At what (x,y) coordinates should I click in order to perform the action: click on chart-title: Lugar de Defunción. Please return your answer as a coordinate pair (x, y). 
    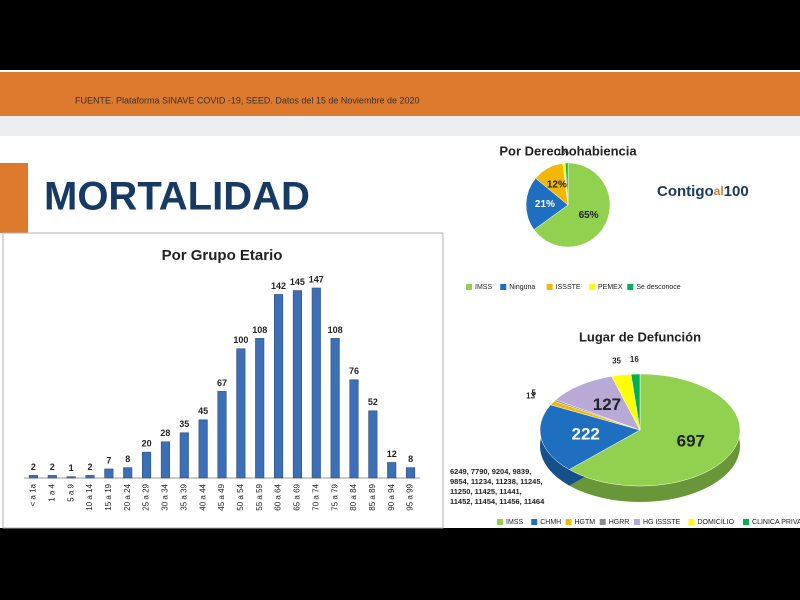
    Looking at the image, I should click on (640, 336).